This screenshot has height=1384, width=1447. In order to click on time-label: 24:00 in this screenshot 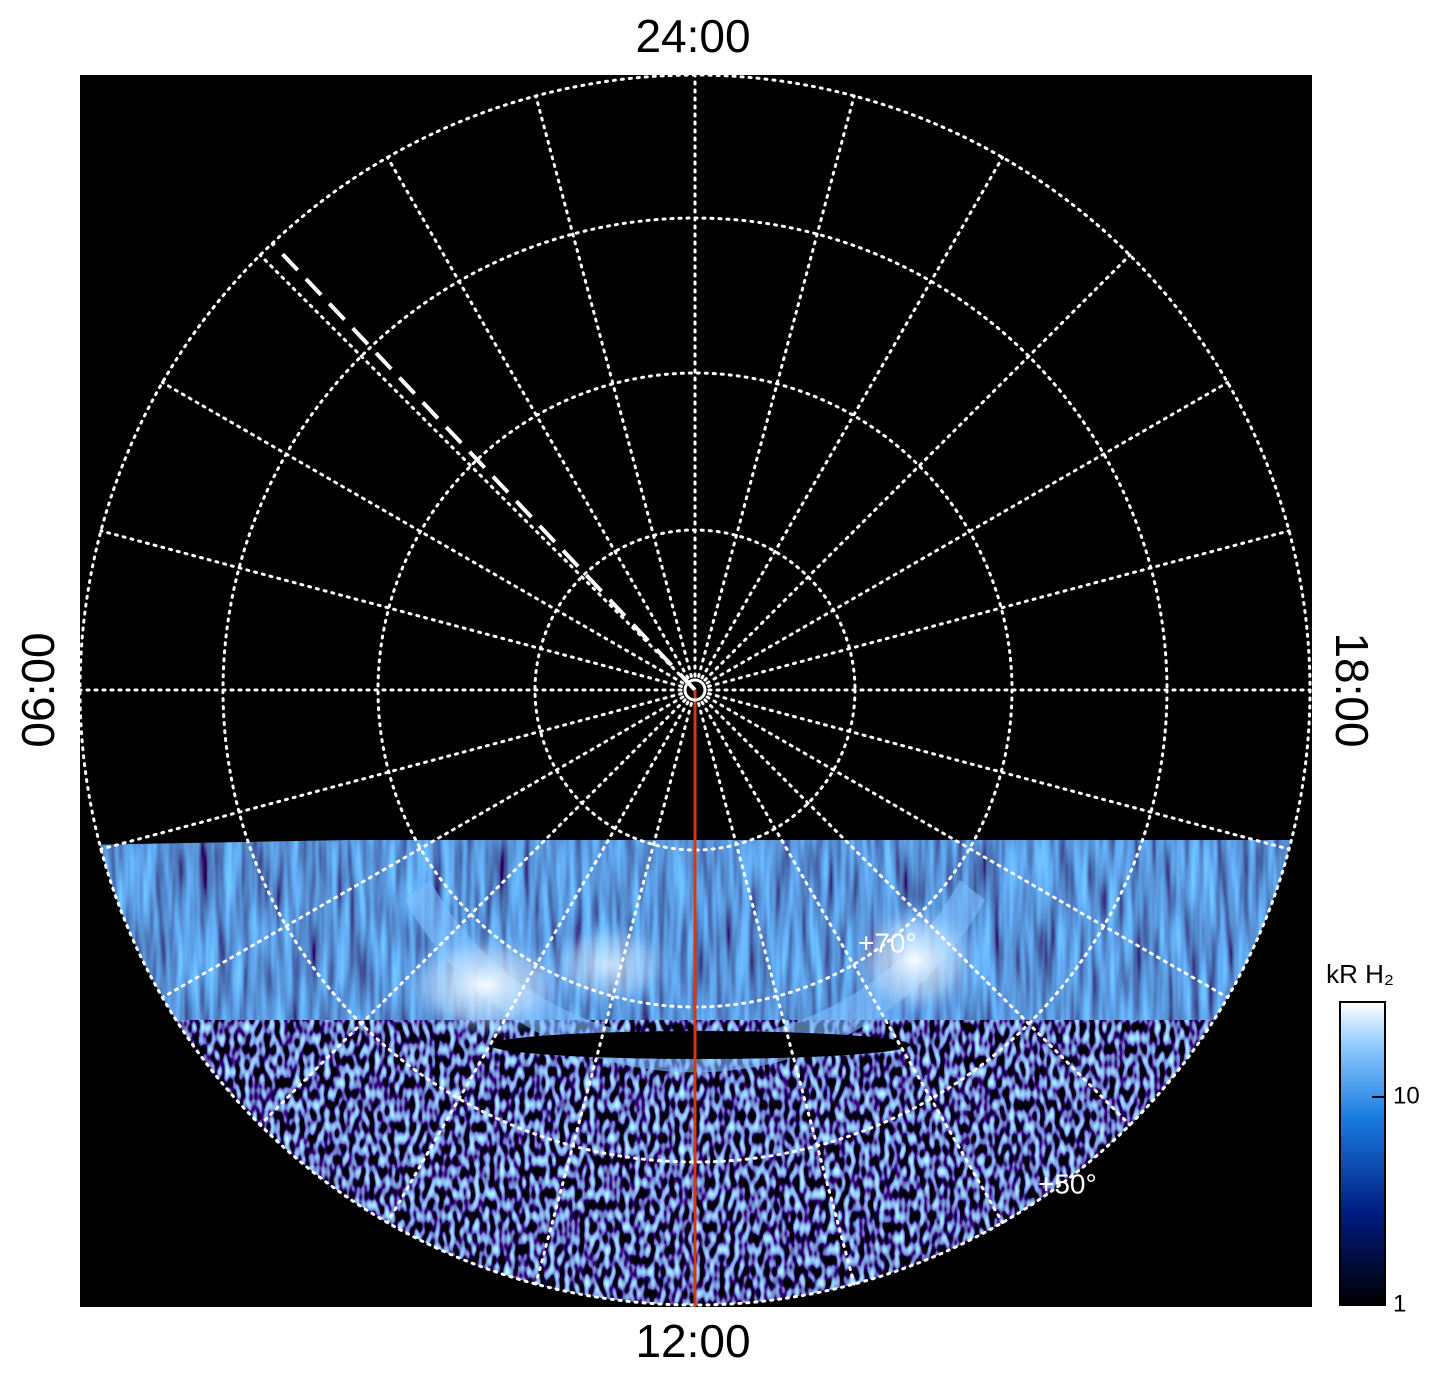, I will do `click(692, 36)`.